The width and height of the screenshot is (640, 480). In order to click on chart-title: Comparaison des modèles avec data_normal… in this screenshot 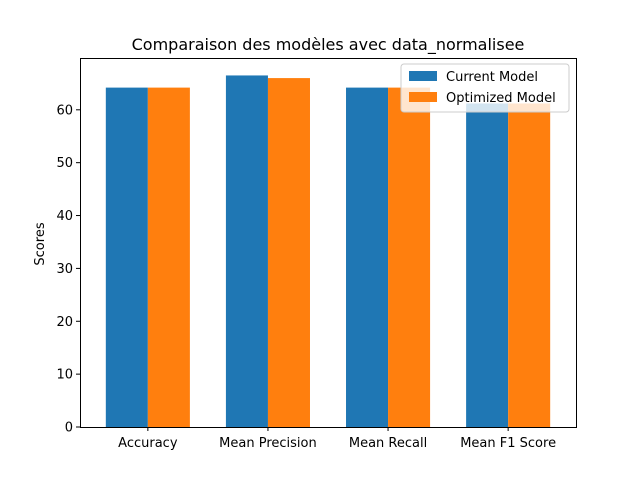, I will do `click(328, 45)`.